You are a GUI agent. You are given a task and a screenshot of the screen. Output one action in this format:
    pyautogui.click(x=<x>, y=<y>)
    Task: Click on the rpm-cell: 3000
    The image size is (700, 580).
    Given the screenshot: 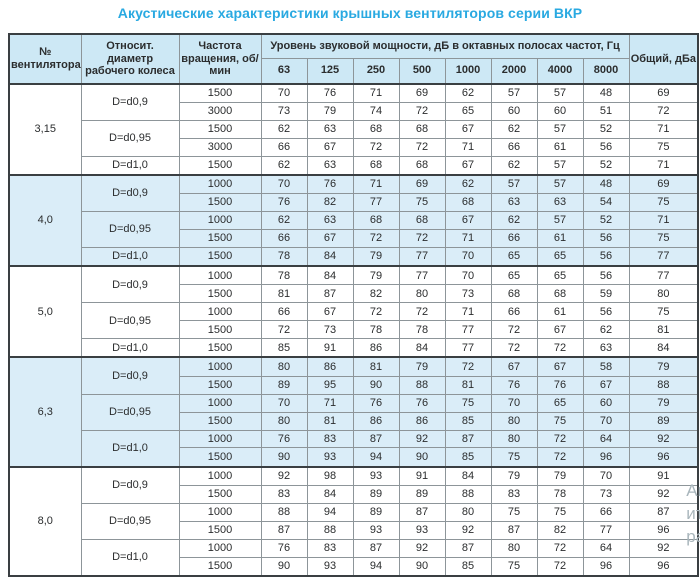 What is the action you would take?
    pyautogui.click(x=220, y=148)
    